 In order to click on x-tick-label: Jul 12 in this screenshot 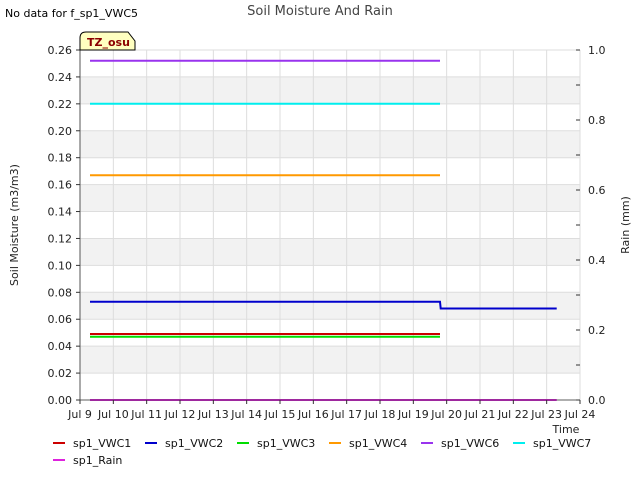, I will do `click(180, 414)`.